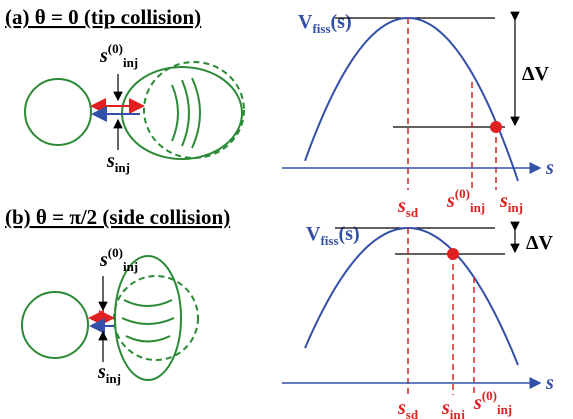  I want to click on panel-title: (a) θ = 0 (tip collision), so click(103, 17).